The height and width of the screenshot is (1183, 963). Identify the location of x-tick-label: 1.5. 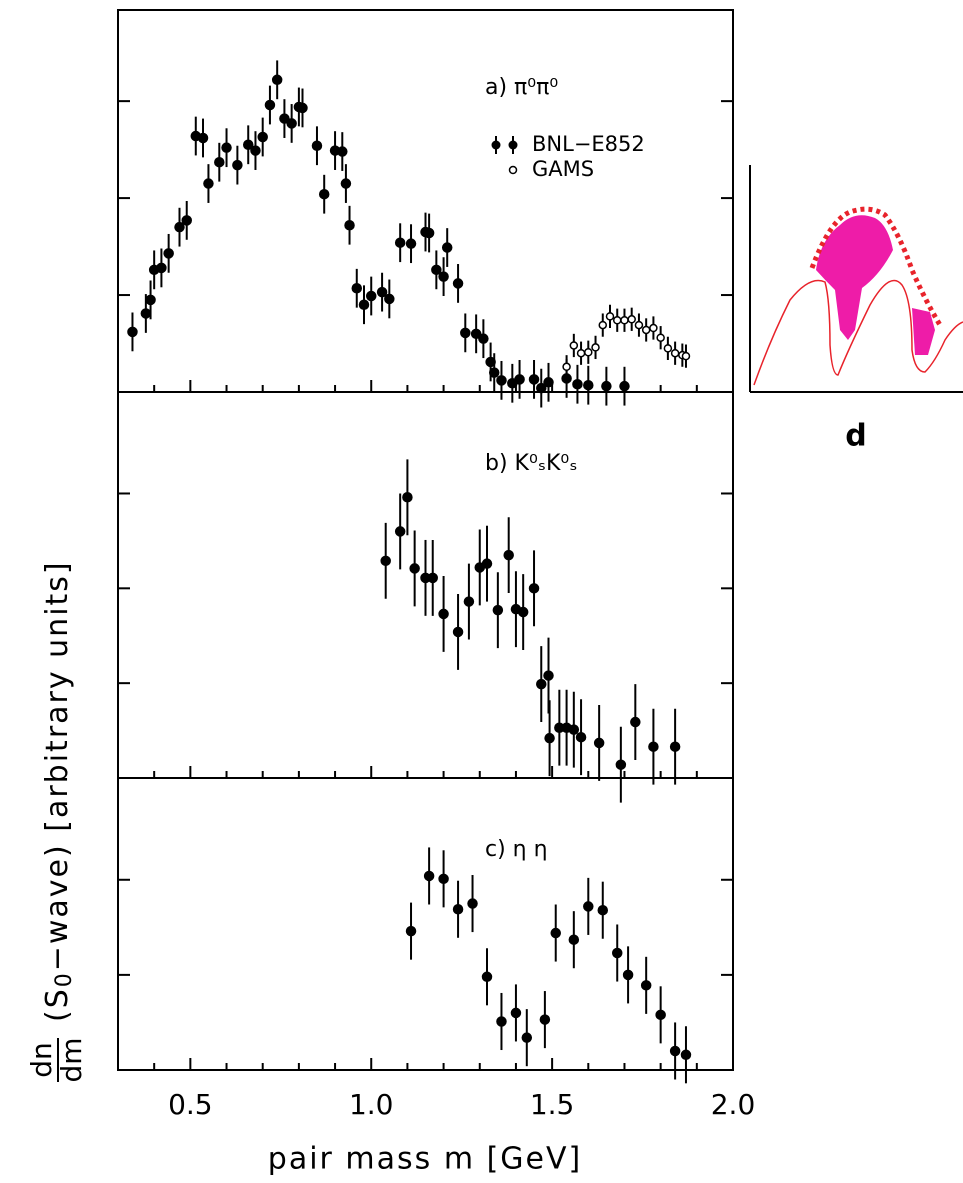
(552, 1104).